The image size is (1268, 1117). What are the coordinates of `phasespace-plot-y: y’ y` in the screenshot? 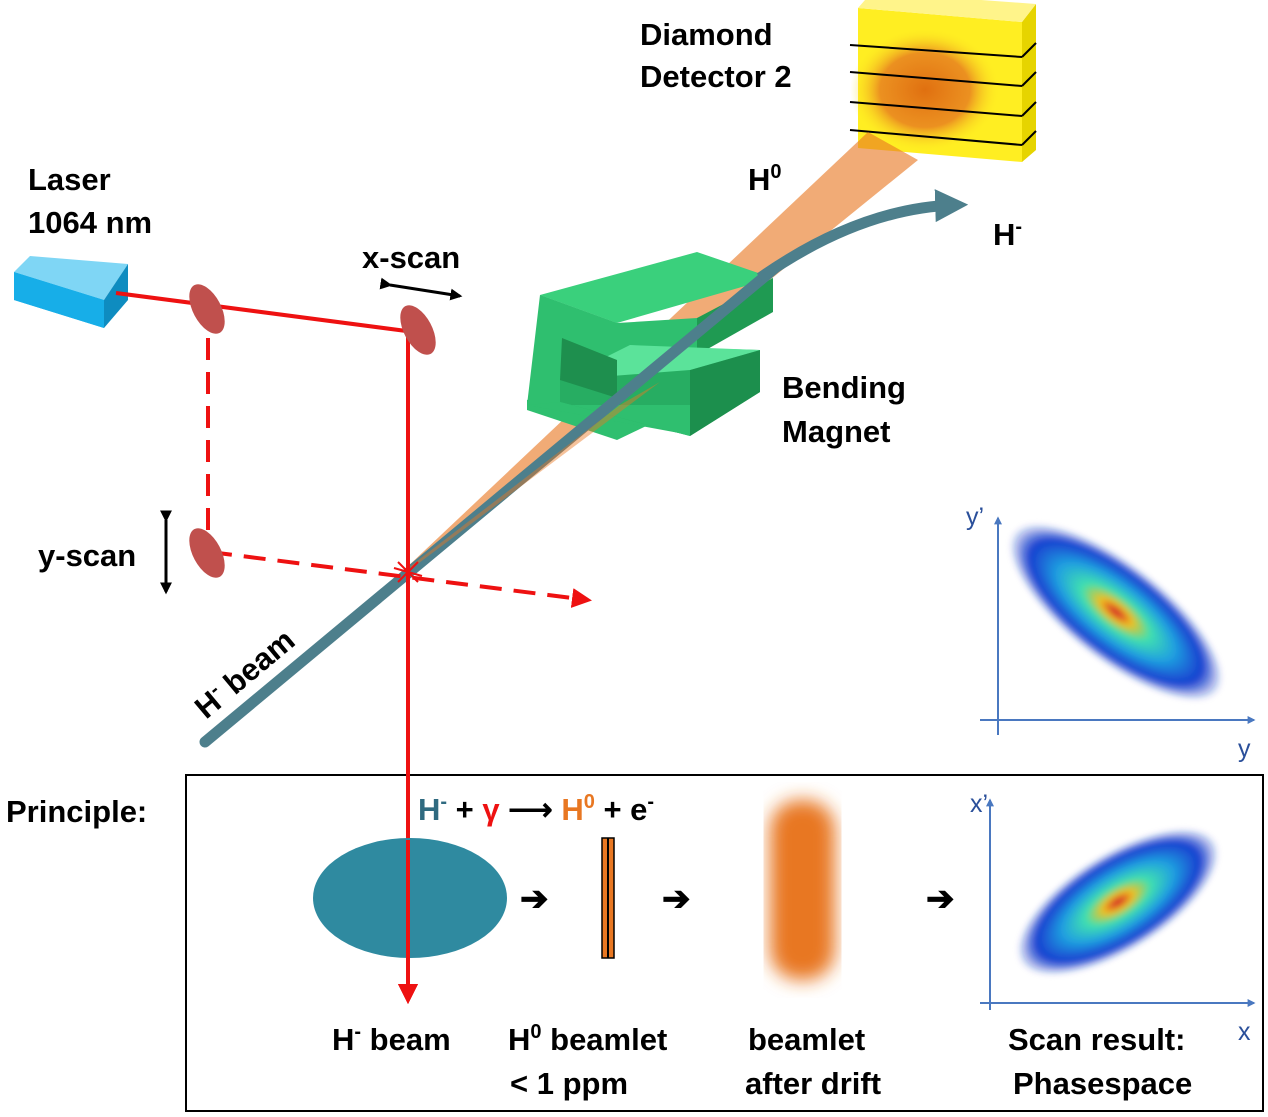 It's located at (1111, 633).